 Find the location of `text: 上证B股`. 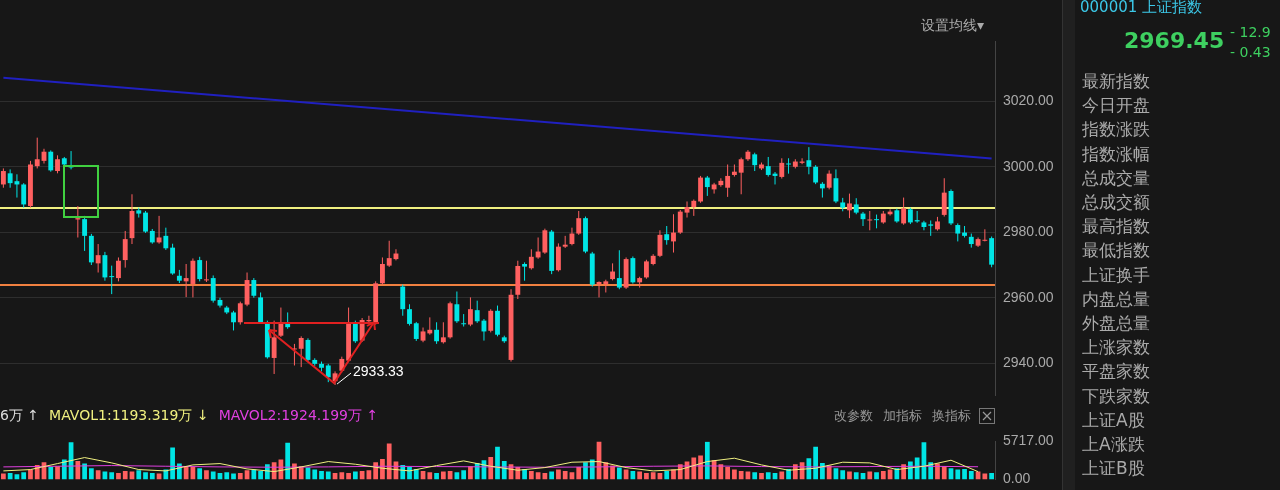

text: 上证B股 is located at coordinates (1113, 469).